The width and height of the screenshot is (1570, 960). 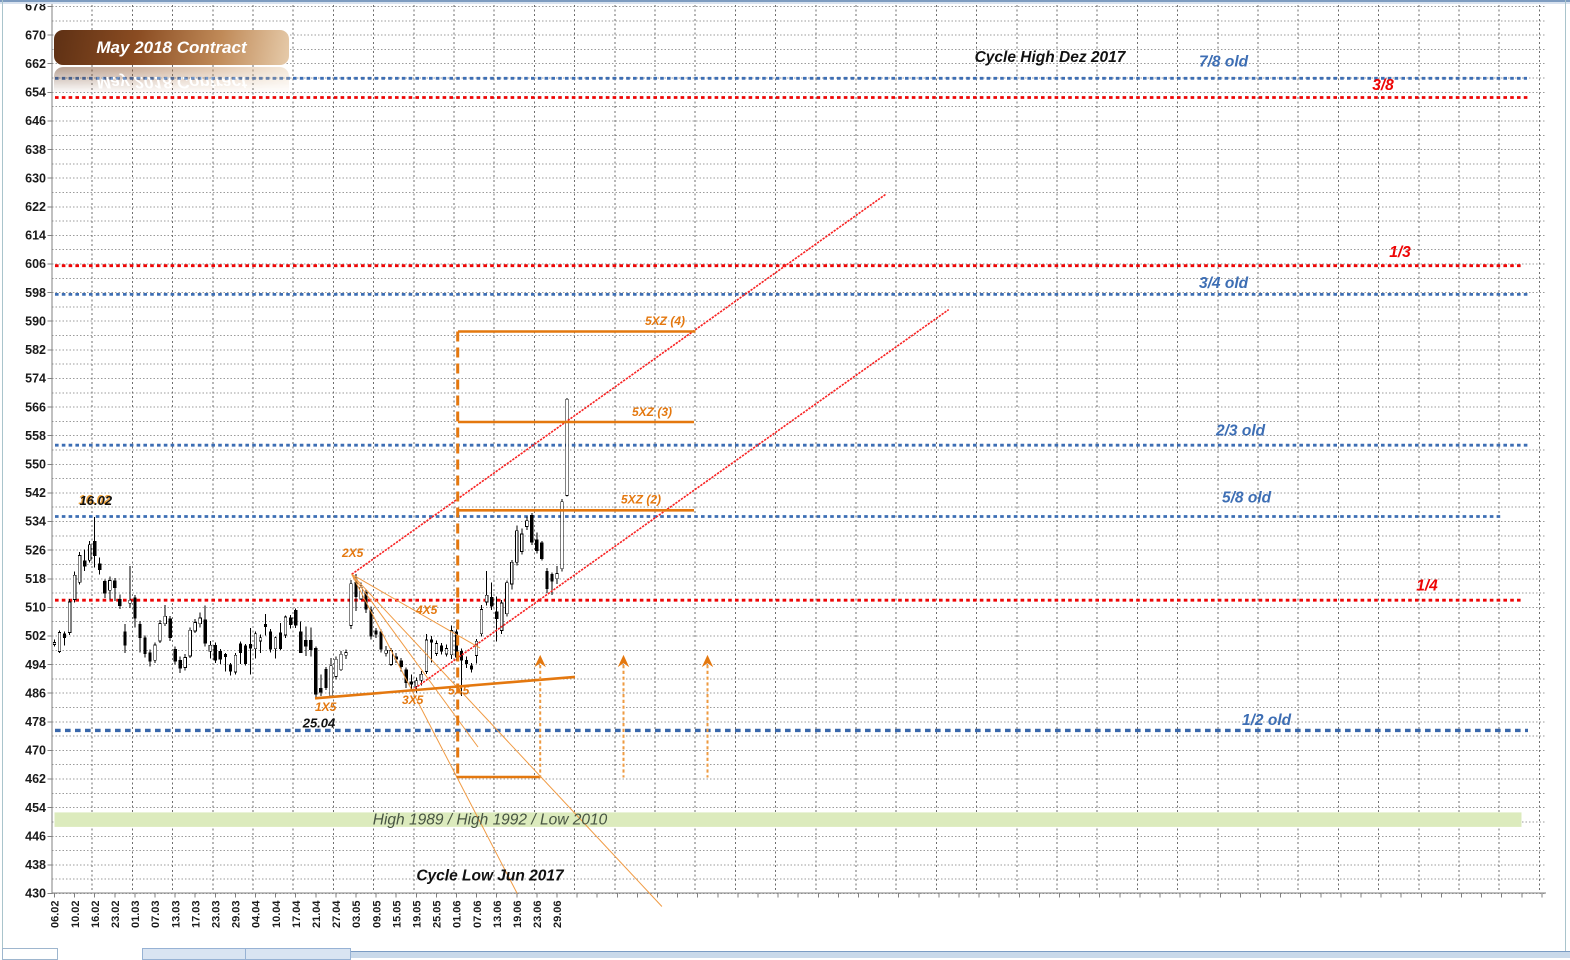 What do you see at coordinates (237, 914) in the screenshot?
I see `svg-text: 29.03` at bounding box center [237, 914].